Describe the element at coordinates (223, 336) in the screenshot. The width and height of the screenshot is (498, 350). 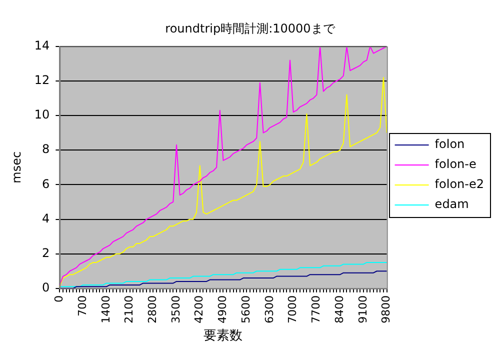
I see `x-axis-title: 要素数` at that location.